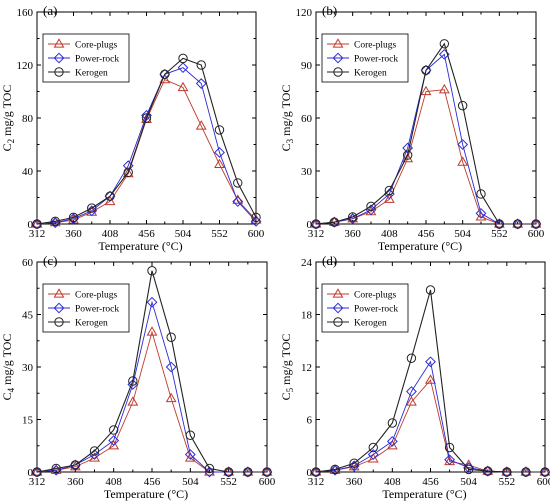 The height and width of the screenshot is (504, 550). Describe the element at coordinates (307, 172) in the screenshot. I see `y-tick-label: 30` at that location.